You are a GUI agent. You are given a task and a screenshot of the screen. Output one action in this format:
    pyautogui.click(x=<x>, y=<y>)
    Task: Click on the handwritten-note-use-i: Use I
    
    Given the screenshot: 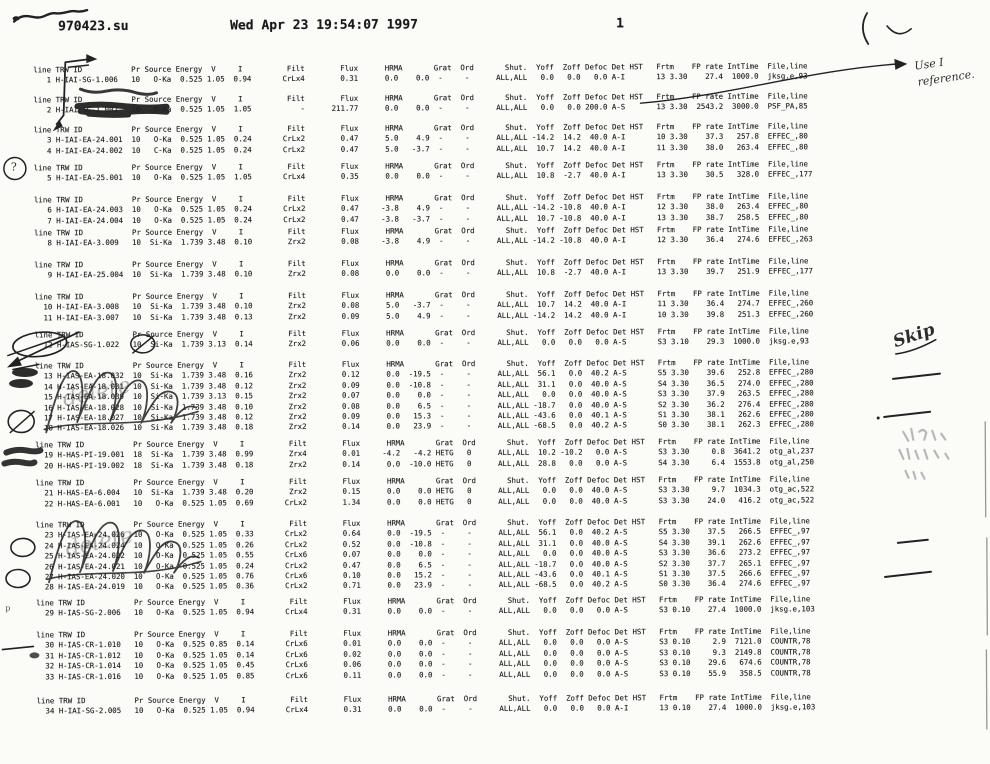 What is the action you would take?
    pyautogui.click(x=929, y=64)
    